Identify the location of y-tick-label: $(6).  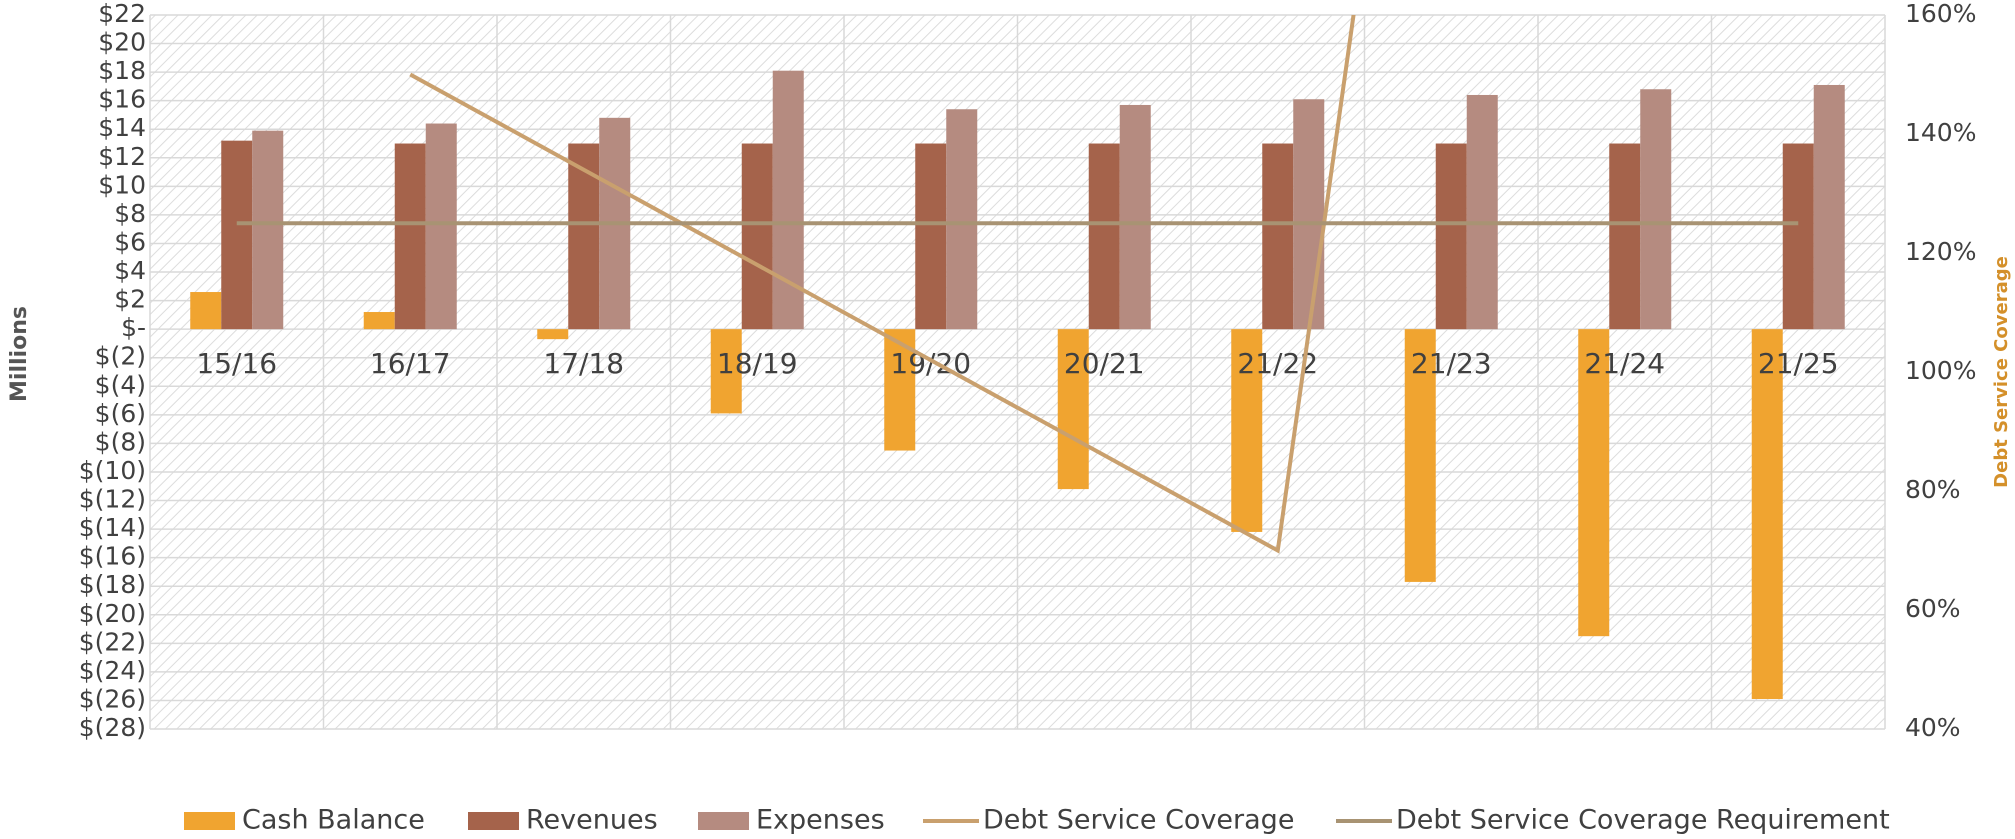
(120, 413).